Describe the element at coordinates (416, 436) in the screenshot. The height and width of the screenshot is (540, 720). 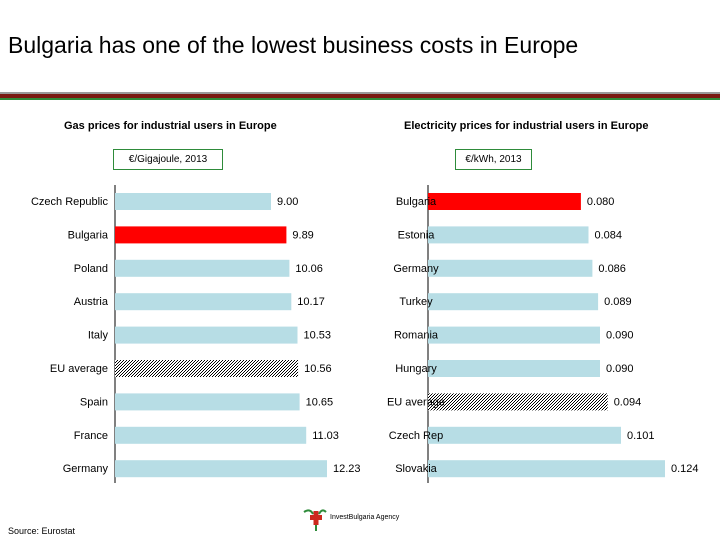
I see `electricity-category-label: Czech Rep` at that location.